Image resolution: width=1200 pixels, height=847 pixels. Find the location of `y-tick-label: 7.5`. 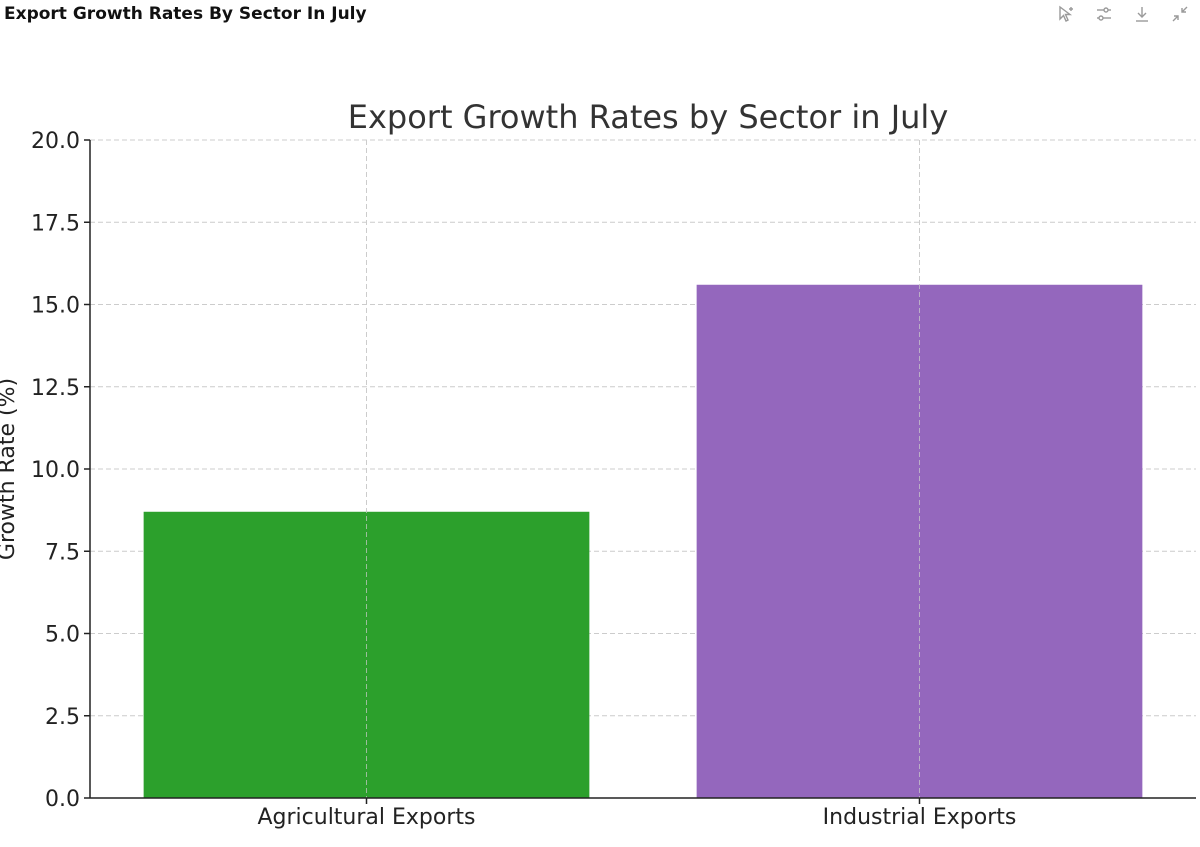

y-tick-label: 7.5 is located at coordinates (62, 552).